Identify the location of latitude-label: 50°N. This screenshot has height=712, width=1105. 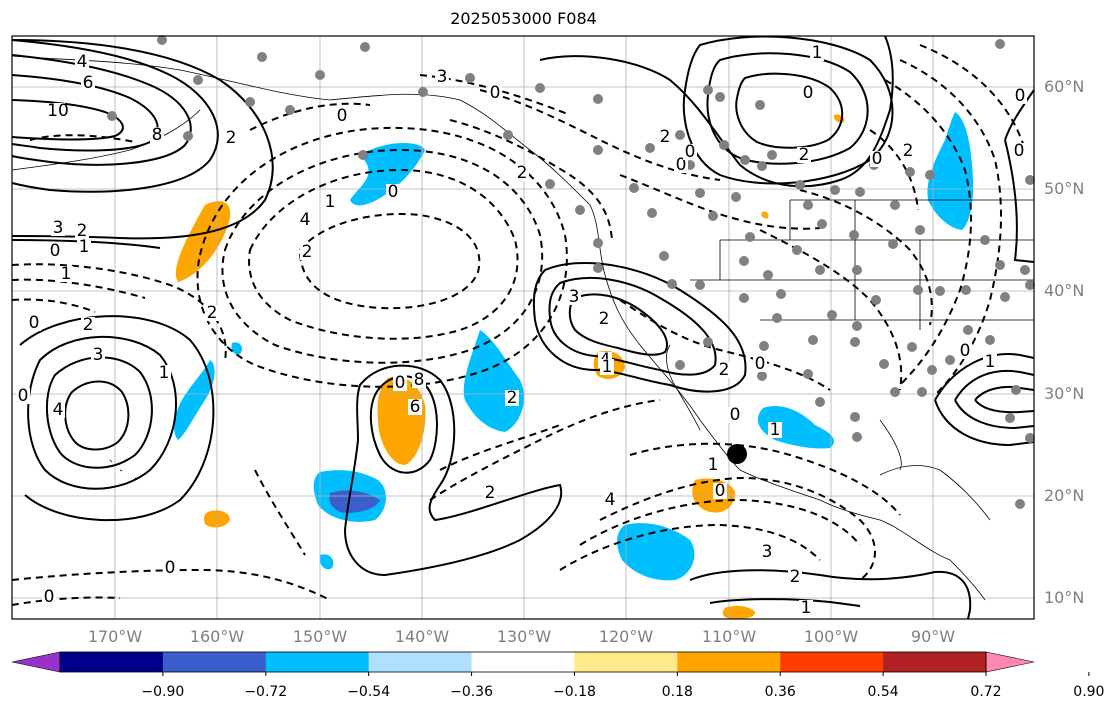
(1064, 188).